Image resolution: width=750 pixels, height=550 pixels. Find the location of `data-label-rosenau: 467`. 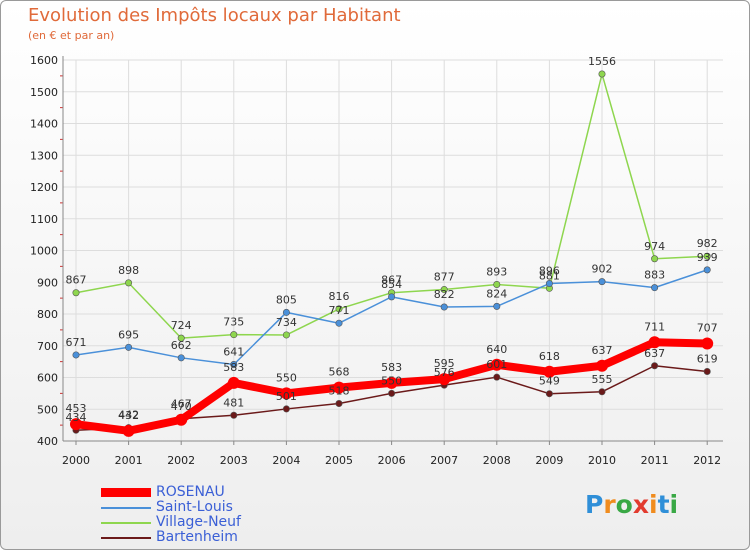

data-label-rosenau: 467 is located at coordinates (181, 404).